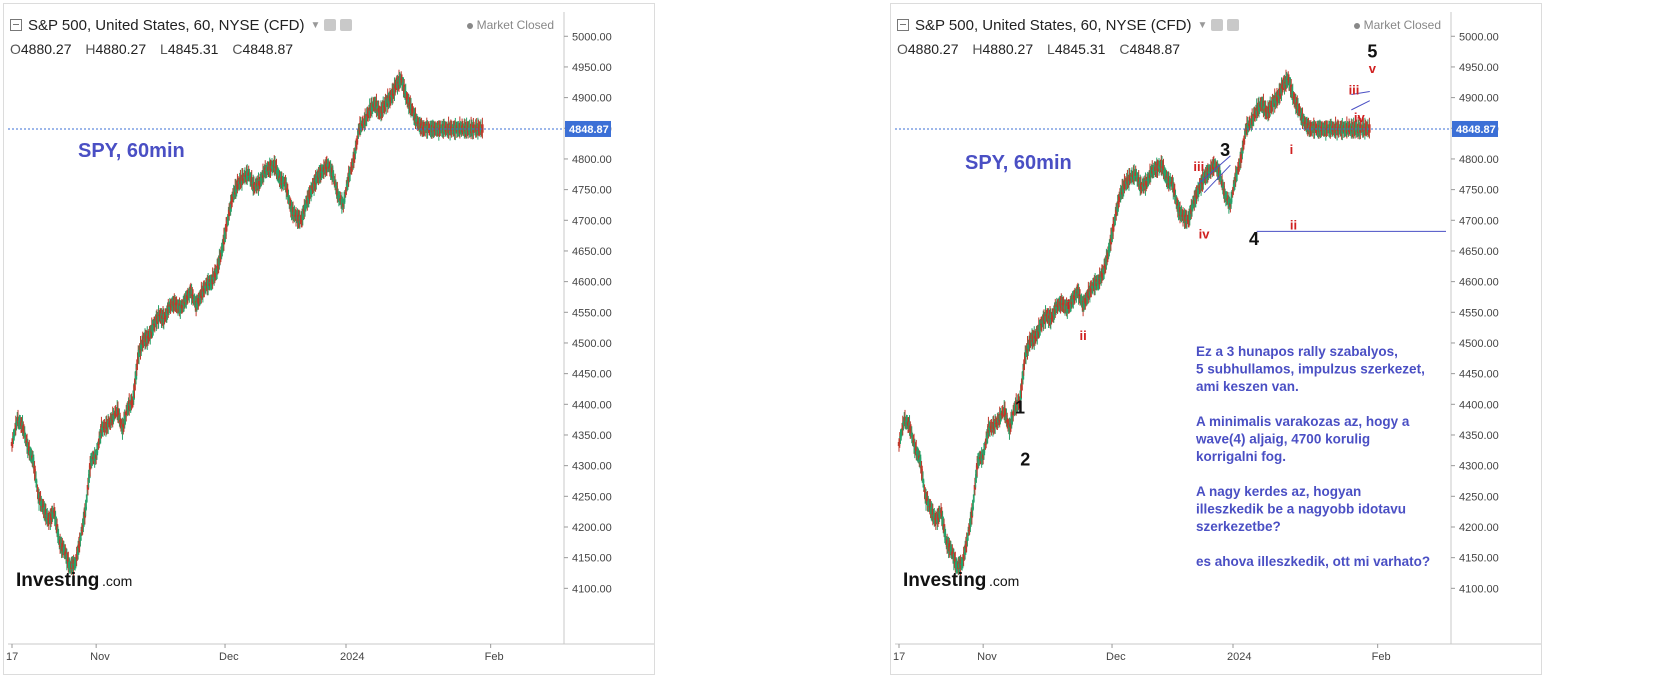 This screenshot has height=683, width=1663. I want to click on low-label: L, so click(164, 49).